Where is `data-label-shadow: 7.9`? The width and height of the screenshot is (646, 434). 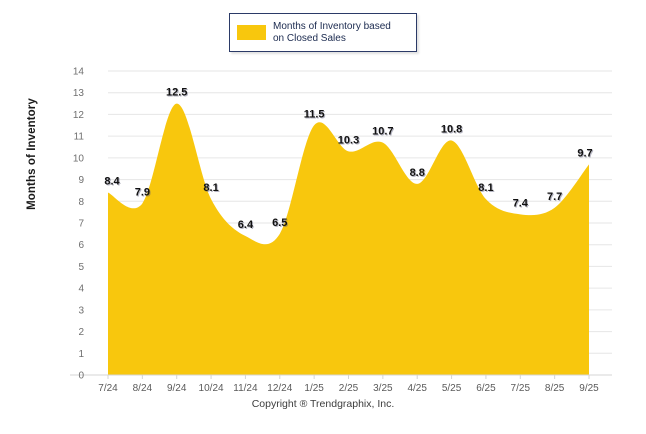 data-label-shadow: 7.9 is located at coordinates (143, 193).